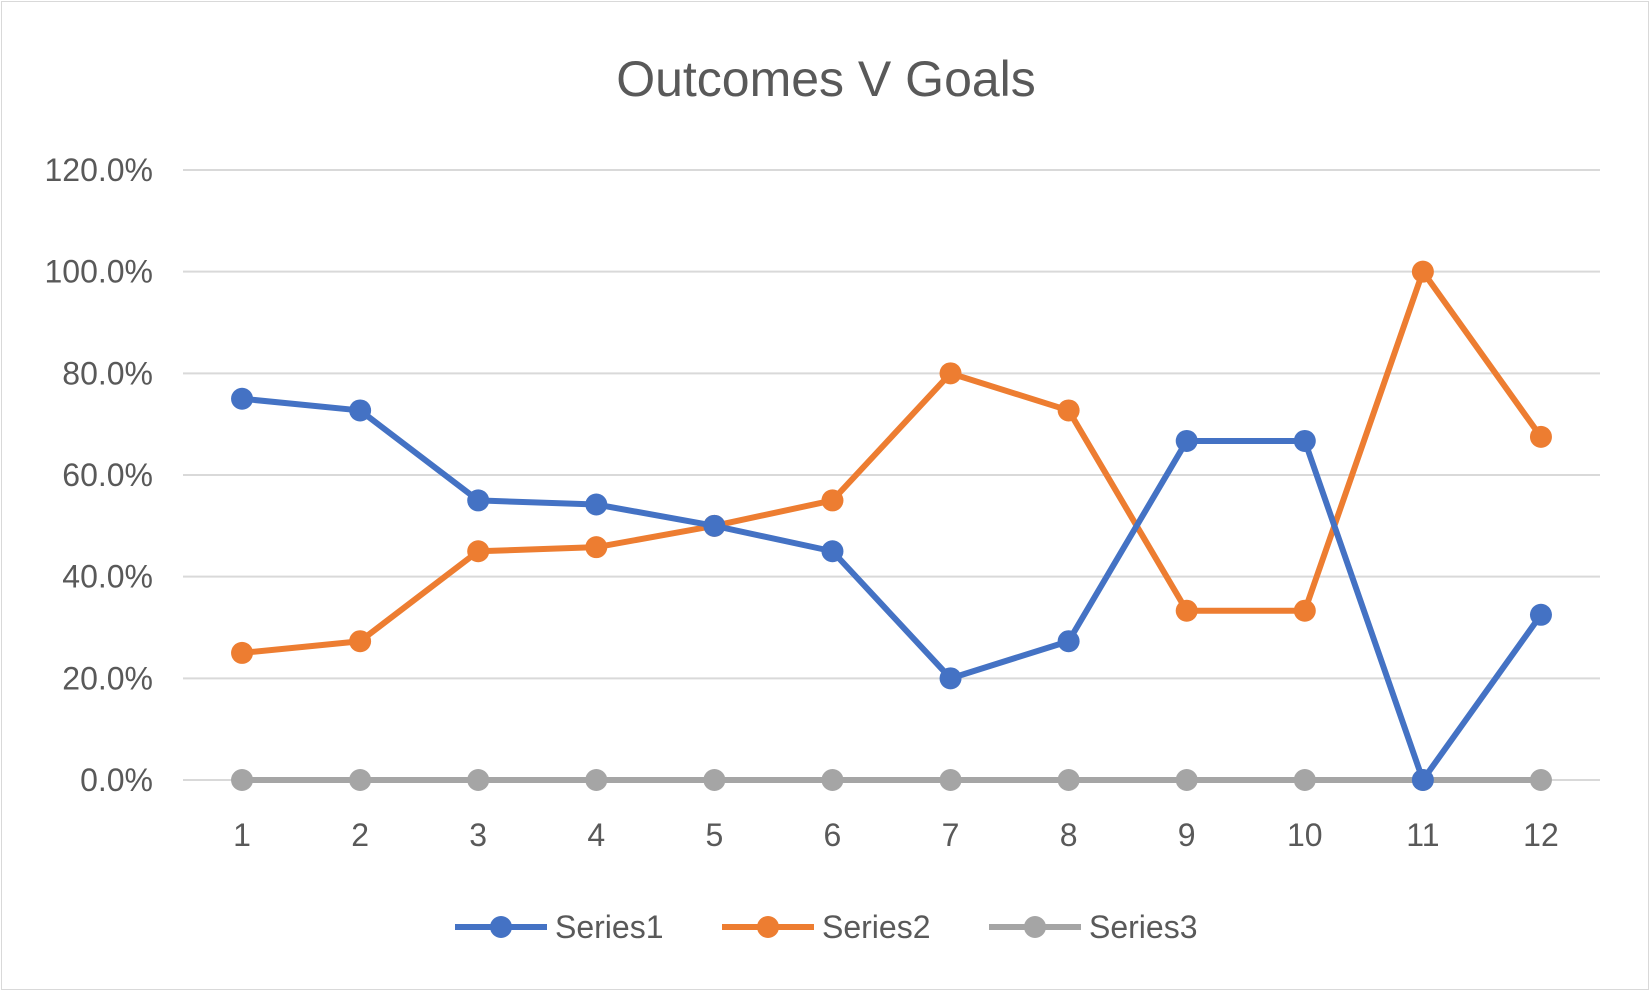 This screenshot has width=1652, height=993. Describe the element at coordinates (876, 927) in the screenshot. I see `legend-label: Series2` at that location.